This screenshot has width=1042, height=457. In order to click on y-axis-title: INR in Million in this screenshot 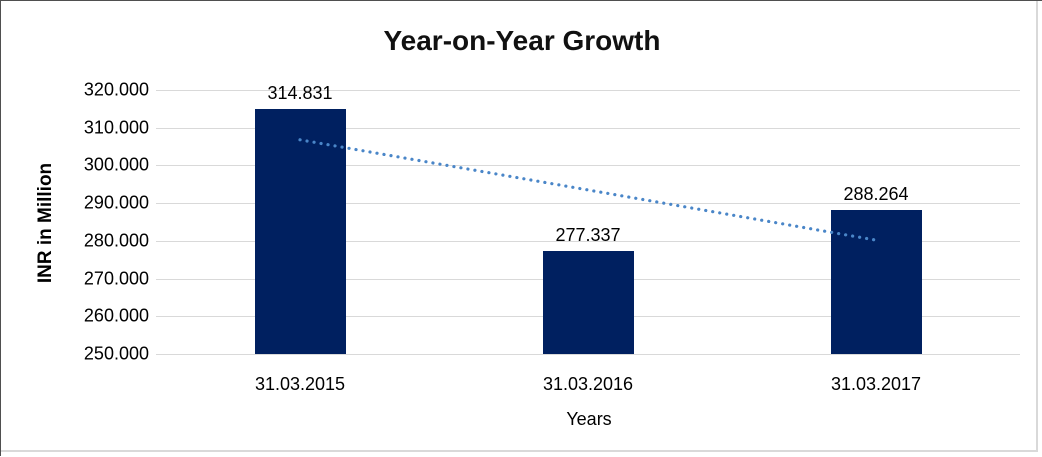, I will do `click(45, 223)`.